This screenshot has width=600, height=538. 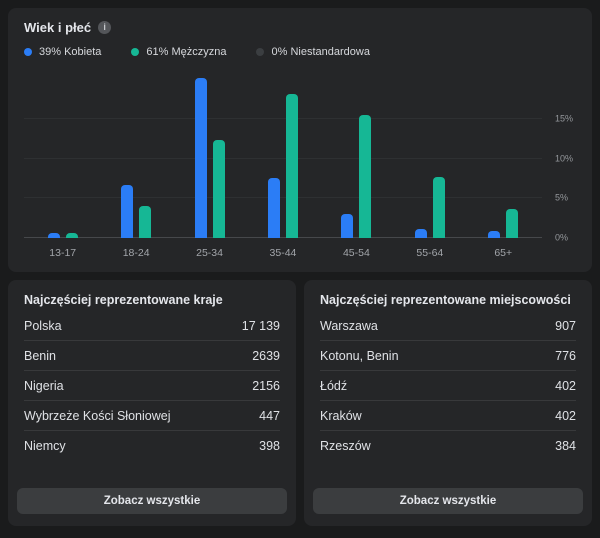 I want to click on table-row: Benin 2639, so click(x=152, y=356).